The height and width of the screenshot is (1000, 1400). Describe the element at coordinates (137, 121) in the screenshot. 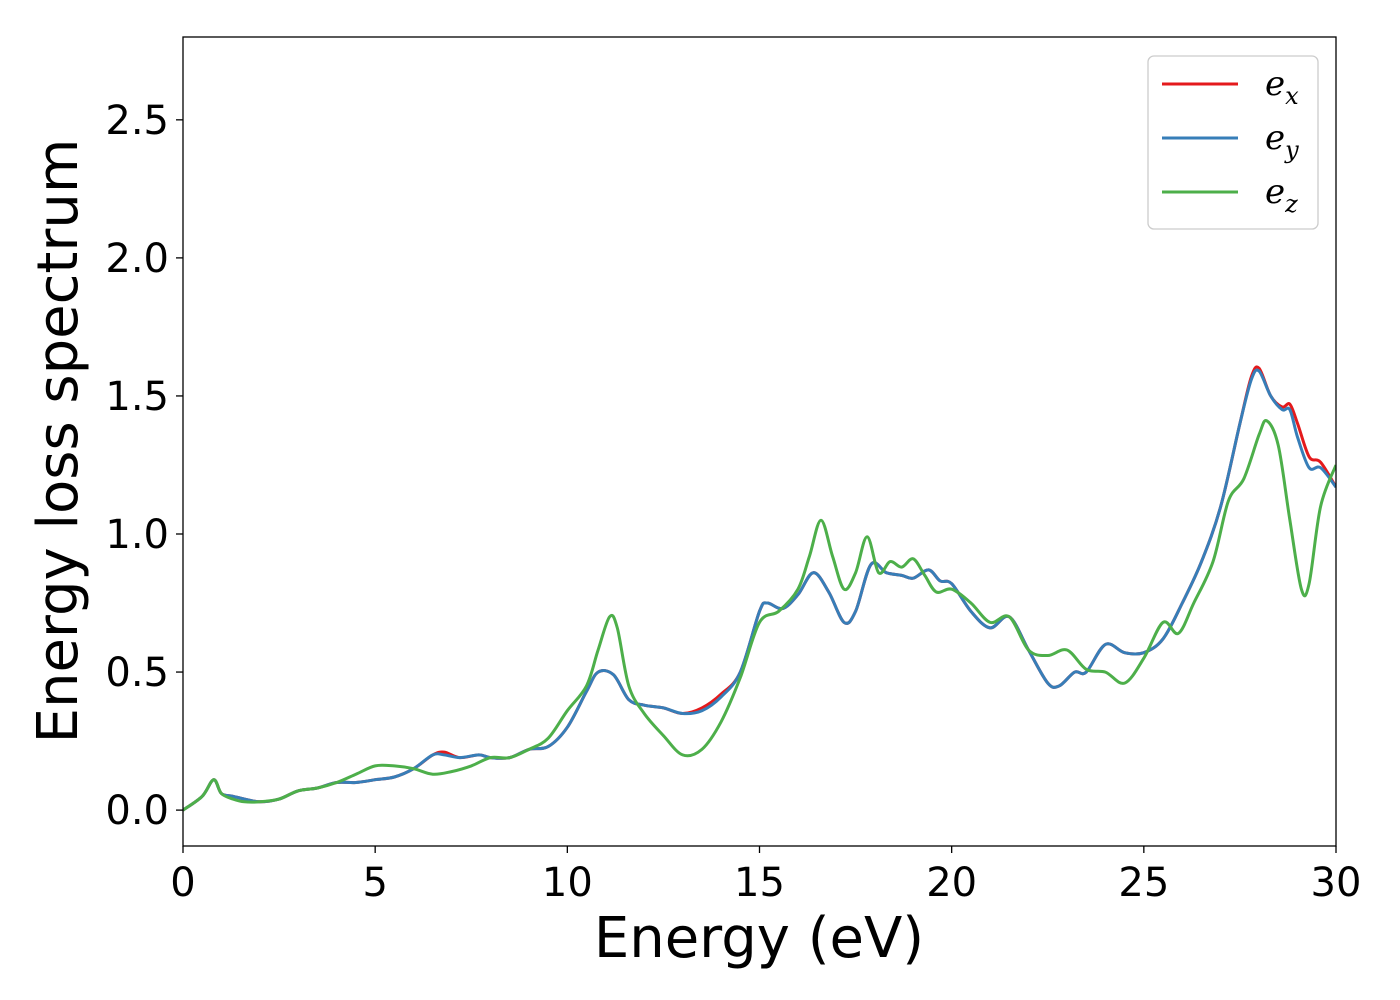

I see `y-tick-label: 2.5` at that location.